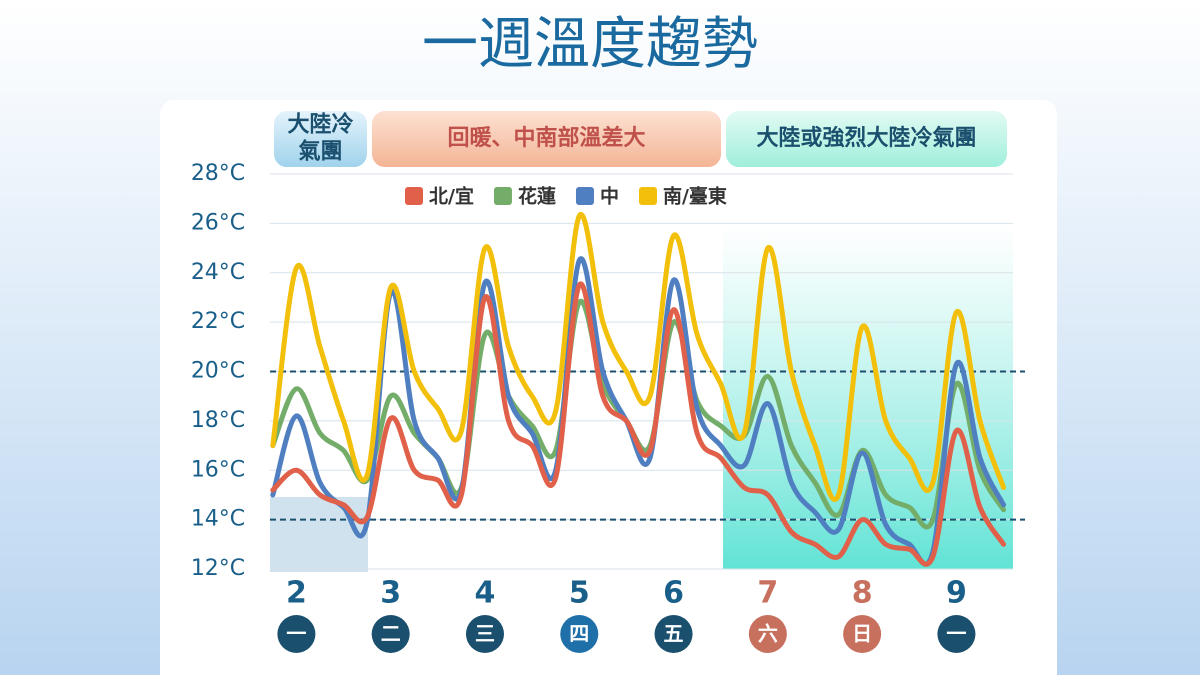  What do you see at coordinates (485, 593) in the screenshot?
I see `x-tick-label: 4` at bounding box center [485, 593].